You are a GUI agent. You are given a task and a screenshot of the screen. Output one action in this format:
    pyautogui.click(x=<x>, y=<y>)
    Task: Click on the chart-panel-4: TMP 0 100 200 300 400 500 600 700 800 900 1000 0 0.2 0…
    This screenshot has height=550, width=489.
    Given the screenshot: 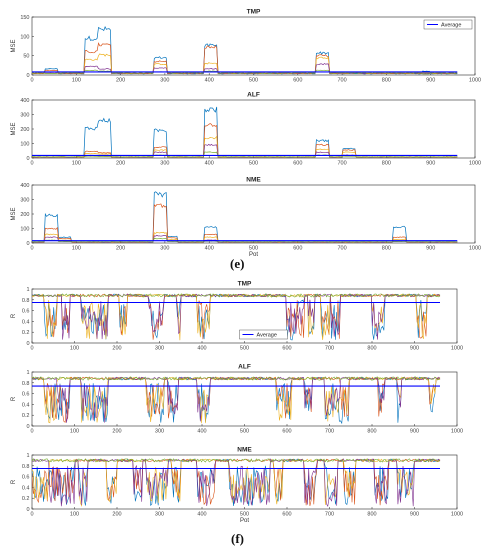 What is the action you would take?
    pyautogui.click(x=237, y=316)
    